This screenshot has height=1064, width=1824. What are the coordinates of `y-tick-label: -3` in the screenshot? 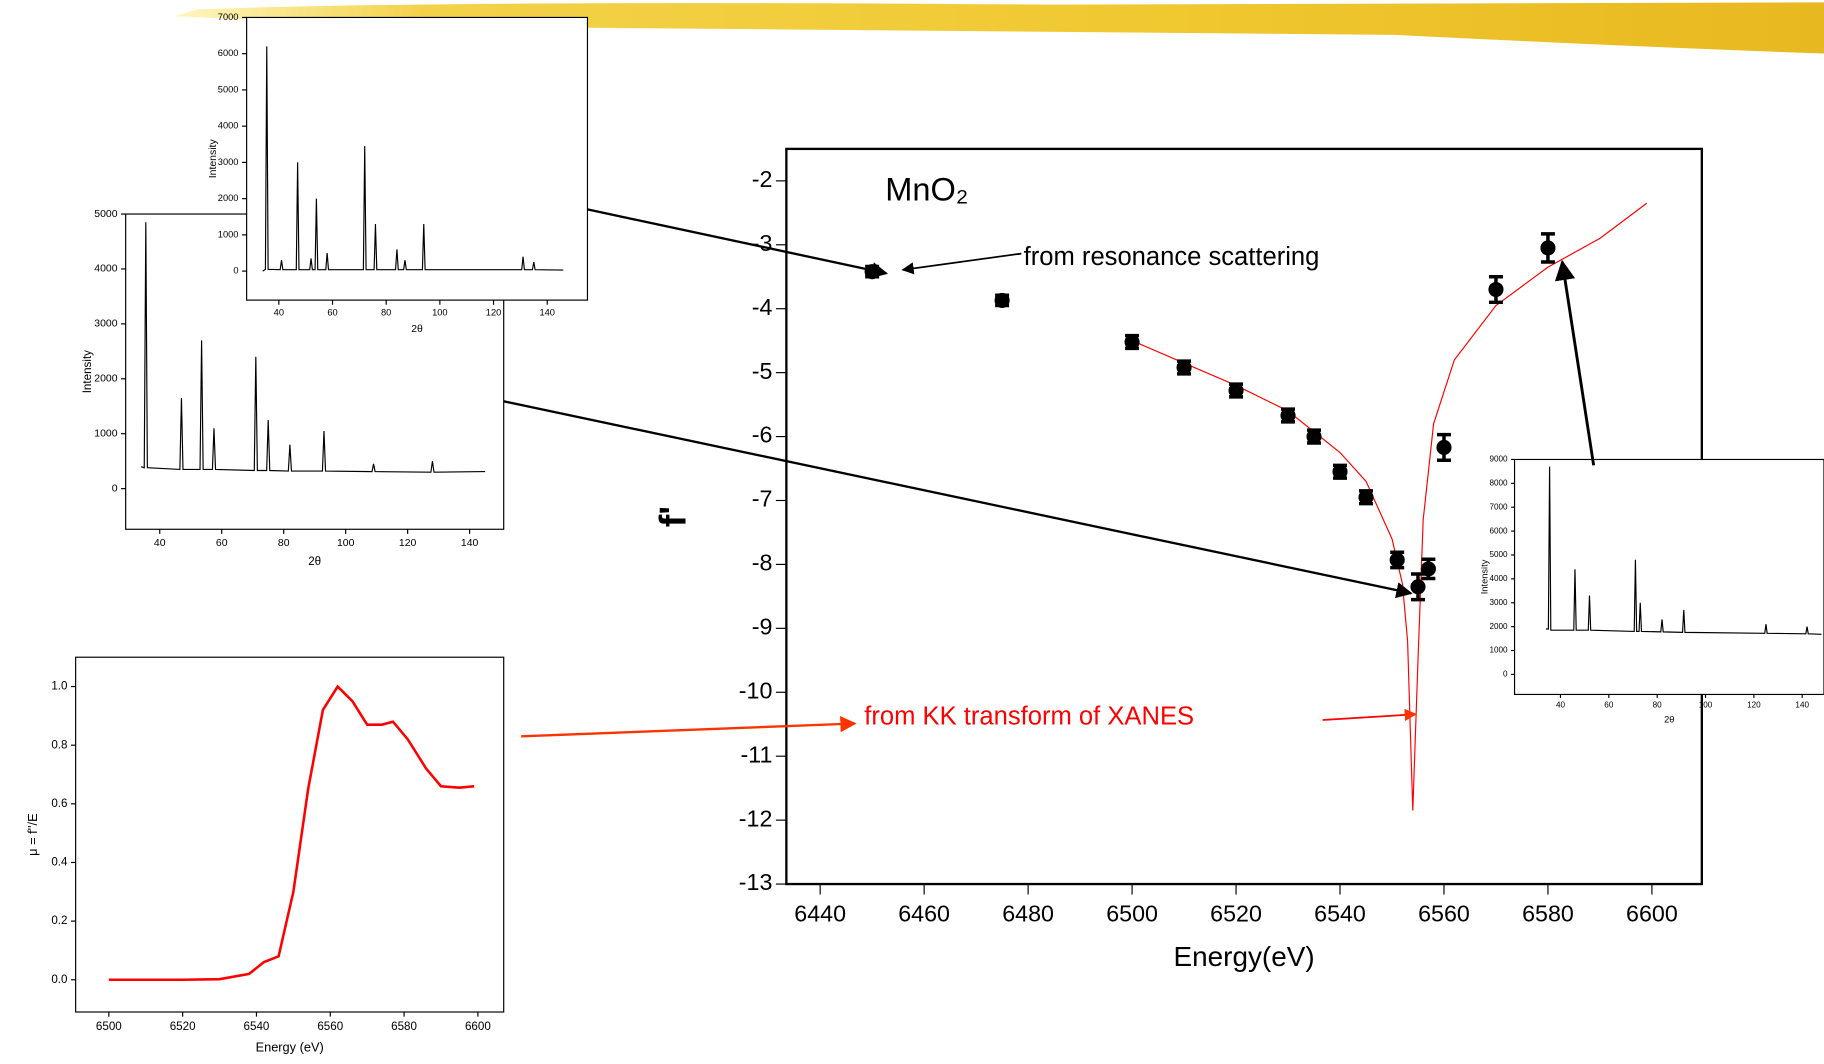 It's located at (762, 243).